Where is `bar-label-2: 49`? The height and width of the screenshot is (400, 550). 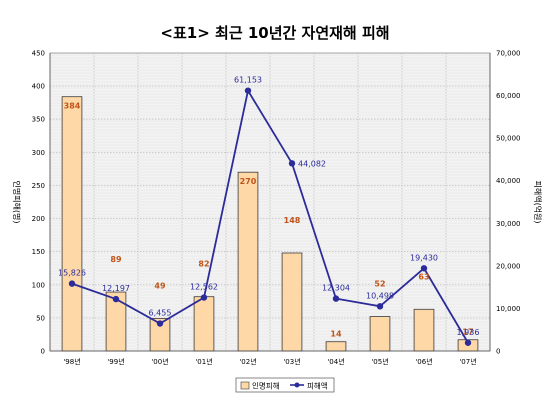
bar-label-2: 49 is located at coordinates (160, 286).